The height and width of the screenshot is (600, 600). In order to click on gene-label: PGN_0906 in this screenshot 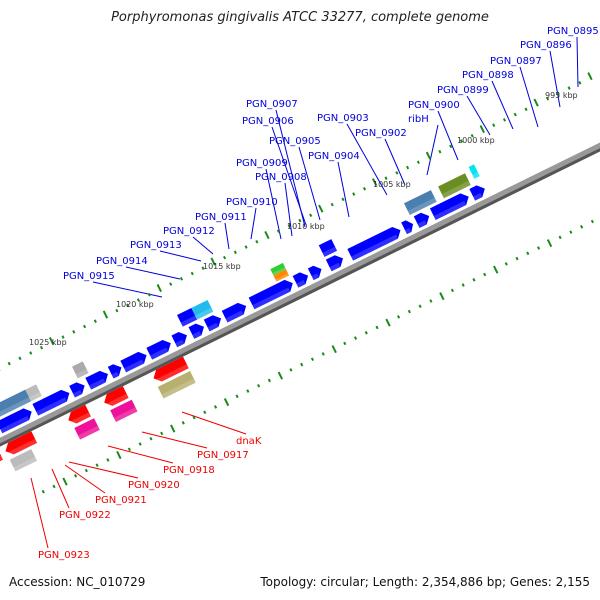, I will do `click(268, 121)`.